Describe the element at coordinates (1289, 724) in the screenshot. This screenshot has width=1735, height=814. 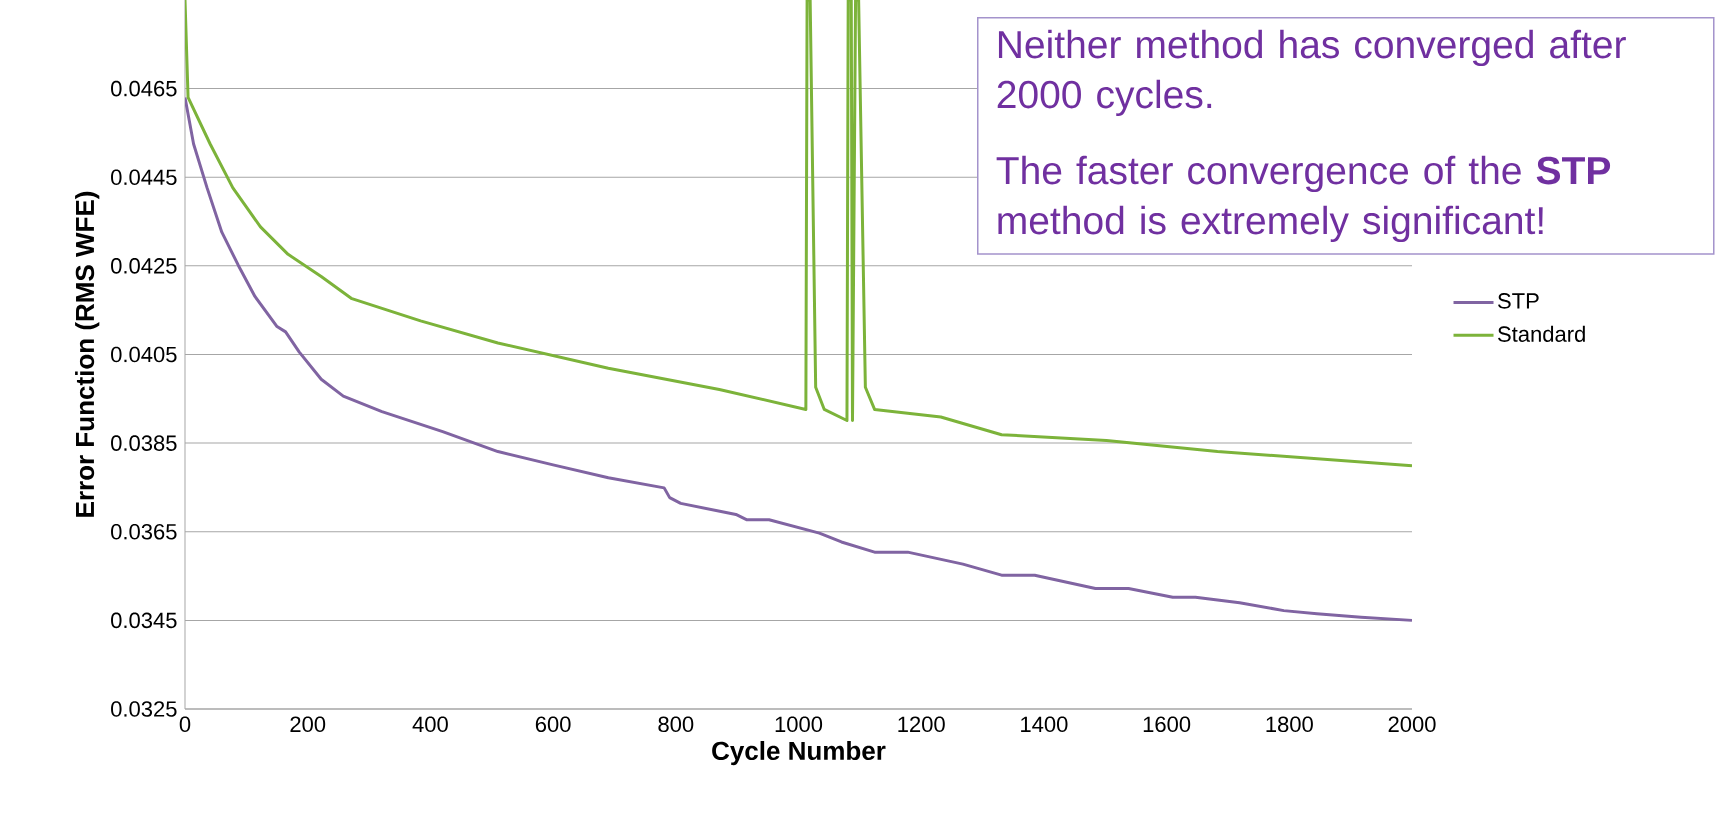
I see `x-tick-label: 1800` at that location.